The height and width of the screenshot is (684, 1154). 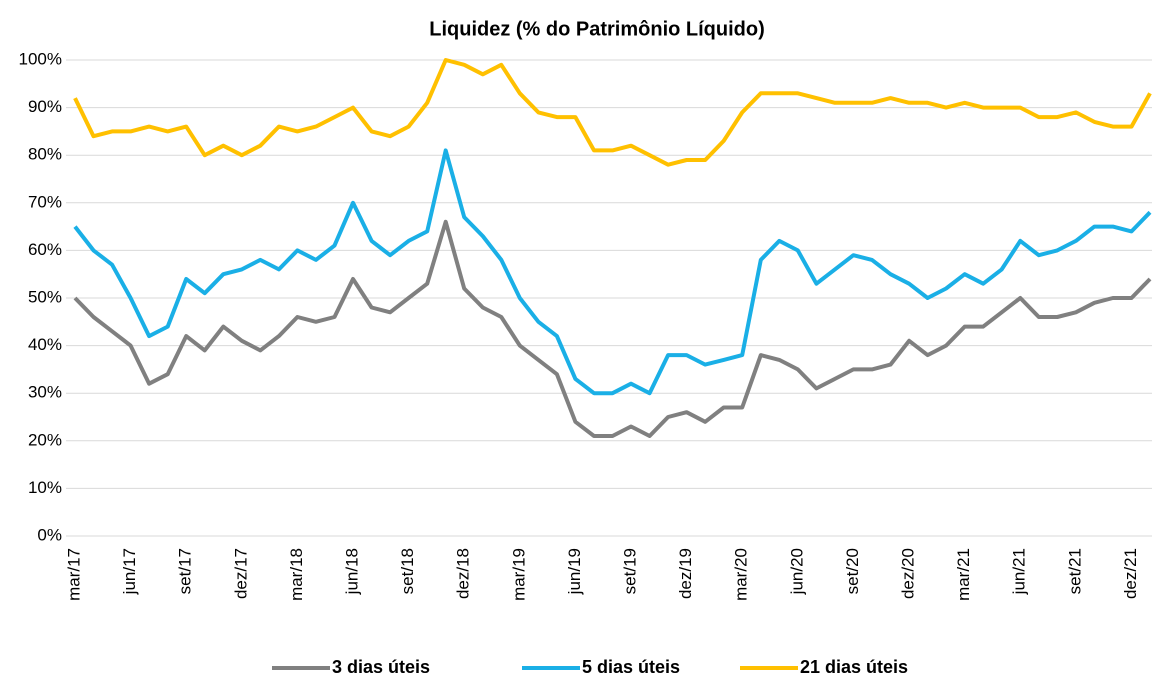 What do you see at coordinates (908, 573) in the screenshot?
I see `x-tick-label: dez/20` at bounding box center [908, 573].